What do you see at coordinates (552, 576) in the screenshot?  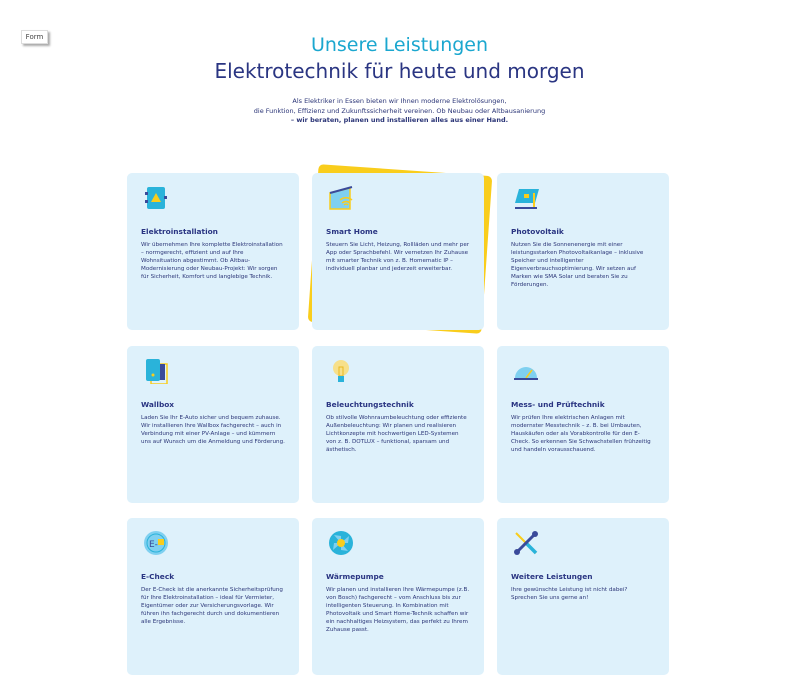 I see `card-title: Weitere Leistungen` at bounding box center [552, 576].